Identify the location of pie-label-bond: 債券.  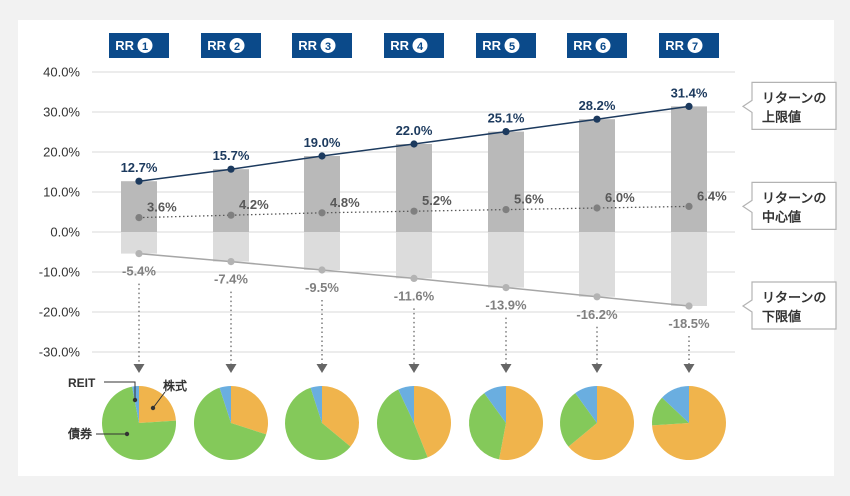
(80, 433).